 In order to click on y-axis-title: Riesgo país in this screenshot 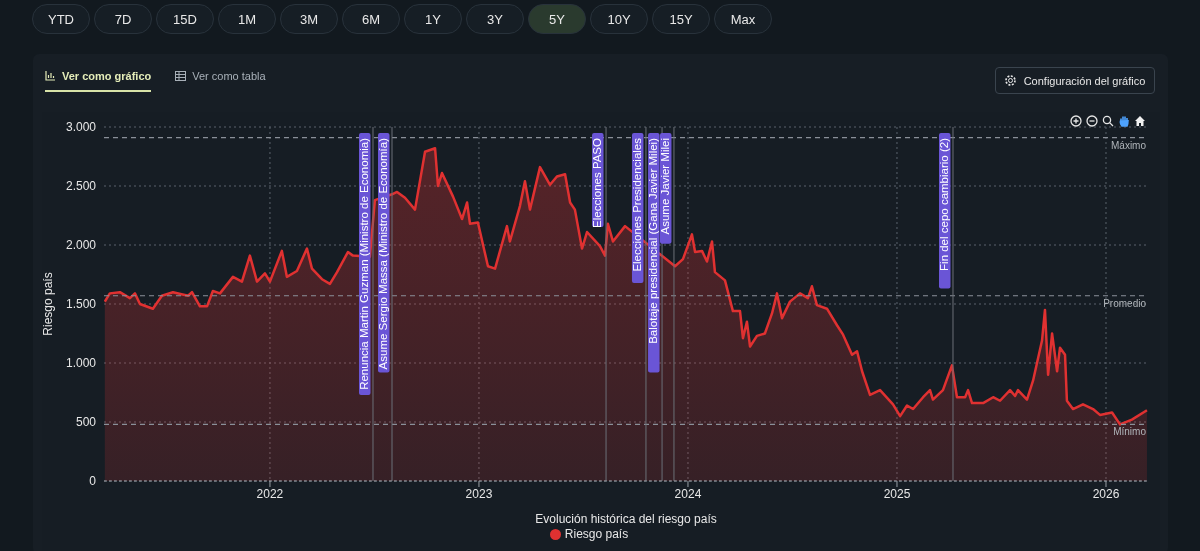, I will do `click(48, 304)`.